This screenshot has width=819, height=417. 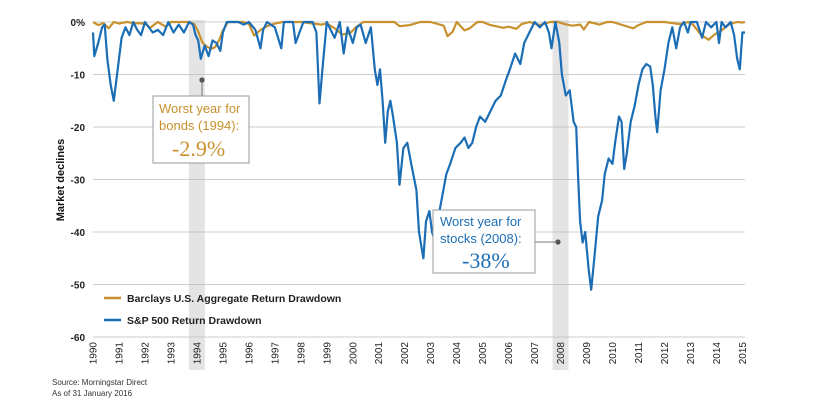 I want to click on x-tick-label: 2003, so click(x=431, y=353).